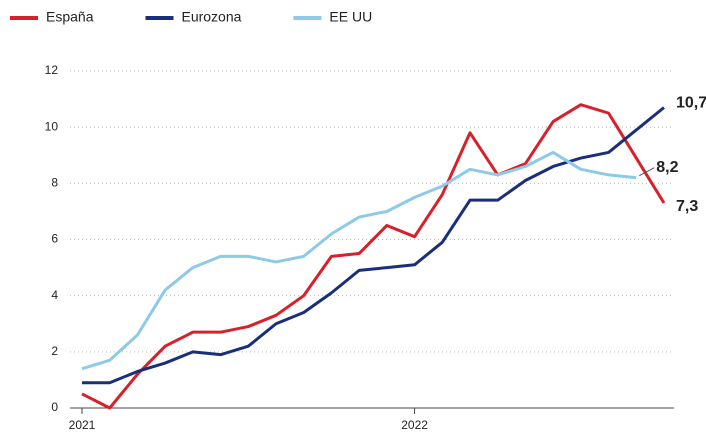 Image resolution: width=706 pixels, height=435 pixels. I want to click on y-tick-label: 4, so click(54, 295).